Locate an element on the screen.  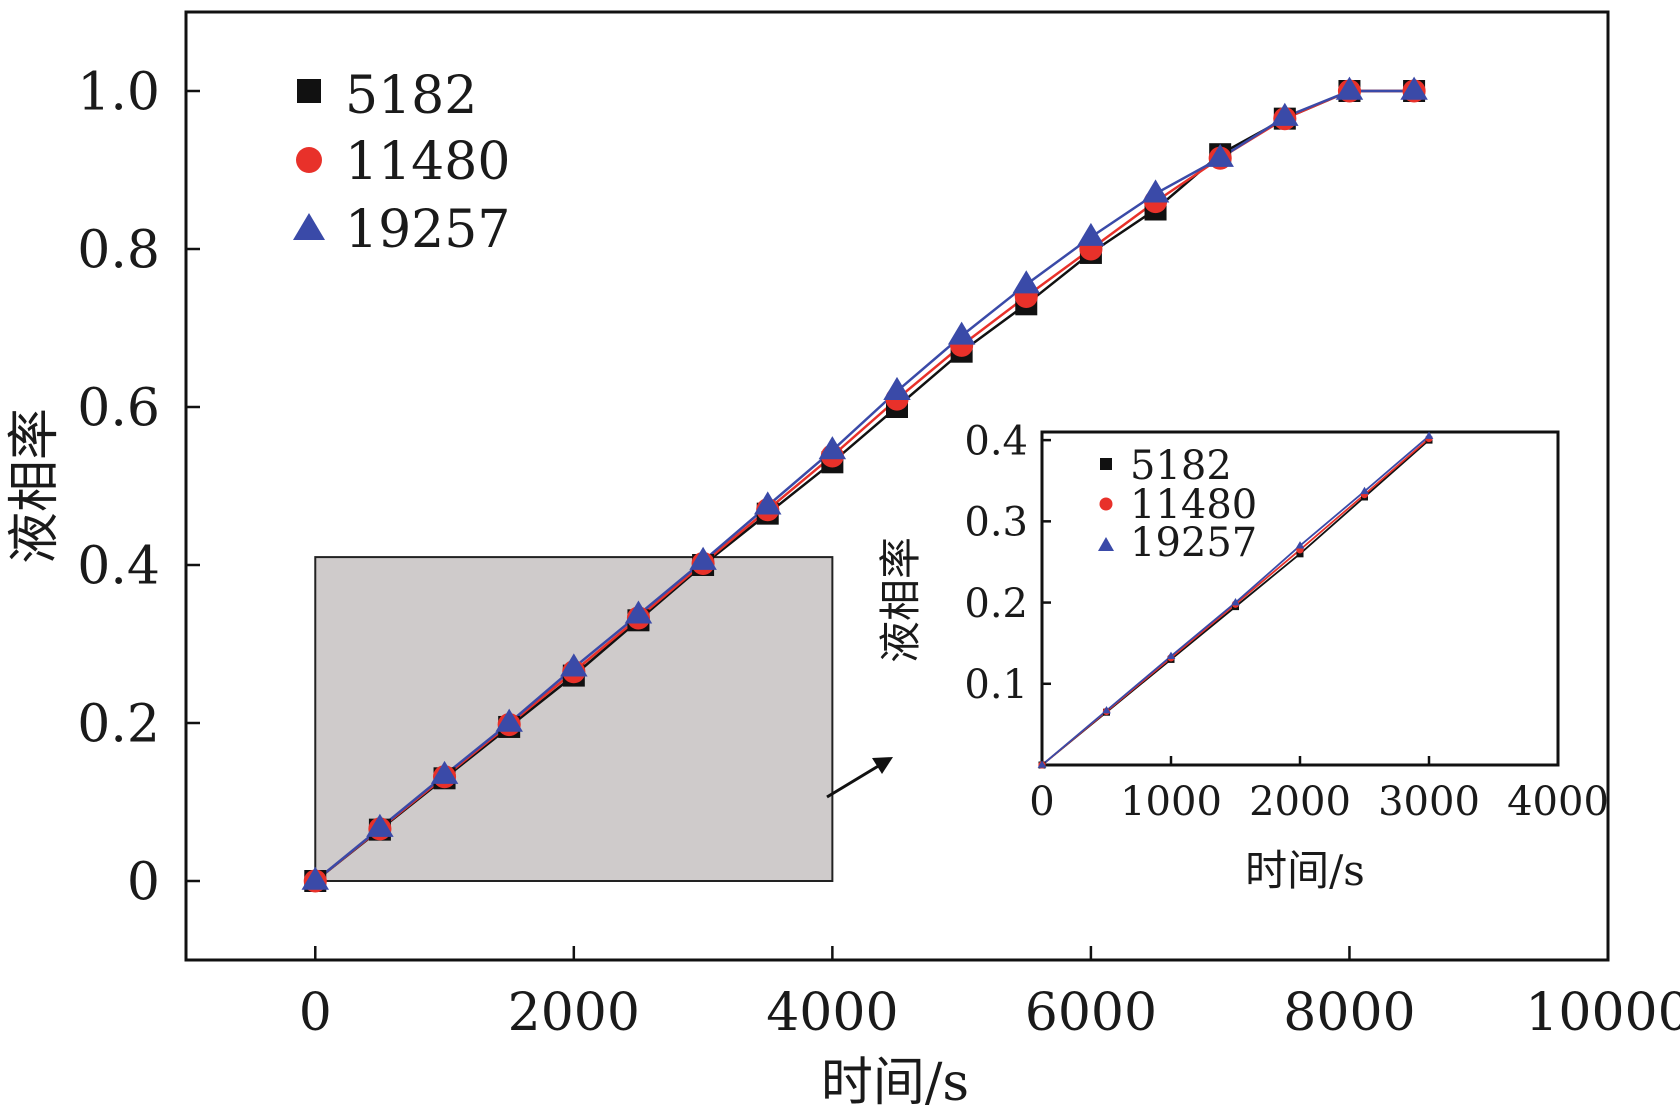
y-tick-label: 0.3 is located at coordinates (996, 523).